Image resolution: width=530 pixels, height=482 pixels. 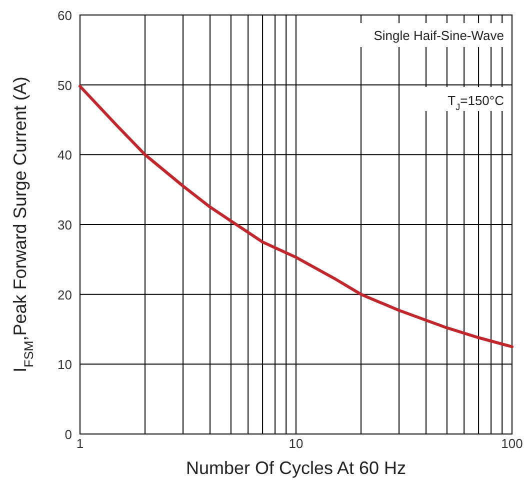 I want to click on y-tick-label: 20, so click(x=65, y=294).